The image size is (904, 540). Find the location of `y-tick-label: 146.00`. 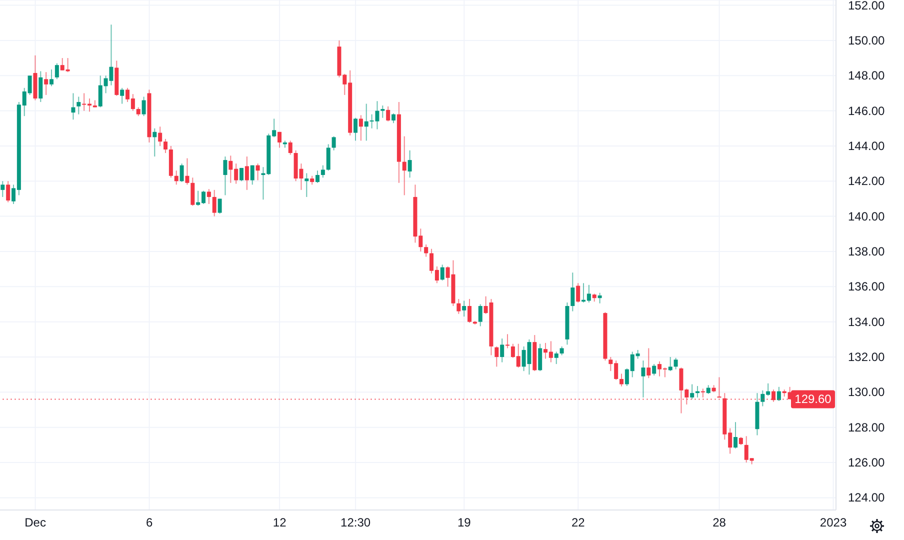

y-tick-label: 146.00 is located at coordinates (867, 111).